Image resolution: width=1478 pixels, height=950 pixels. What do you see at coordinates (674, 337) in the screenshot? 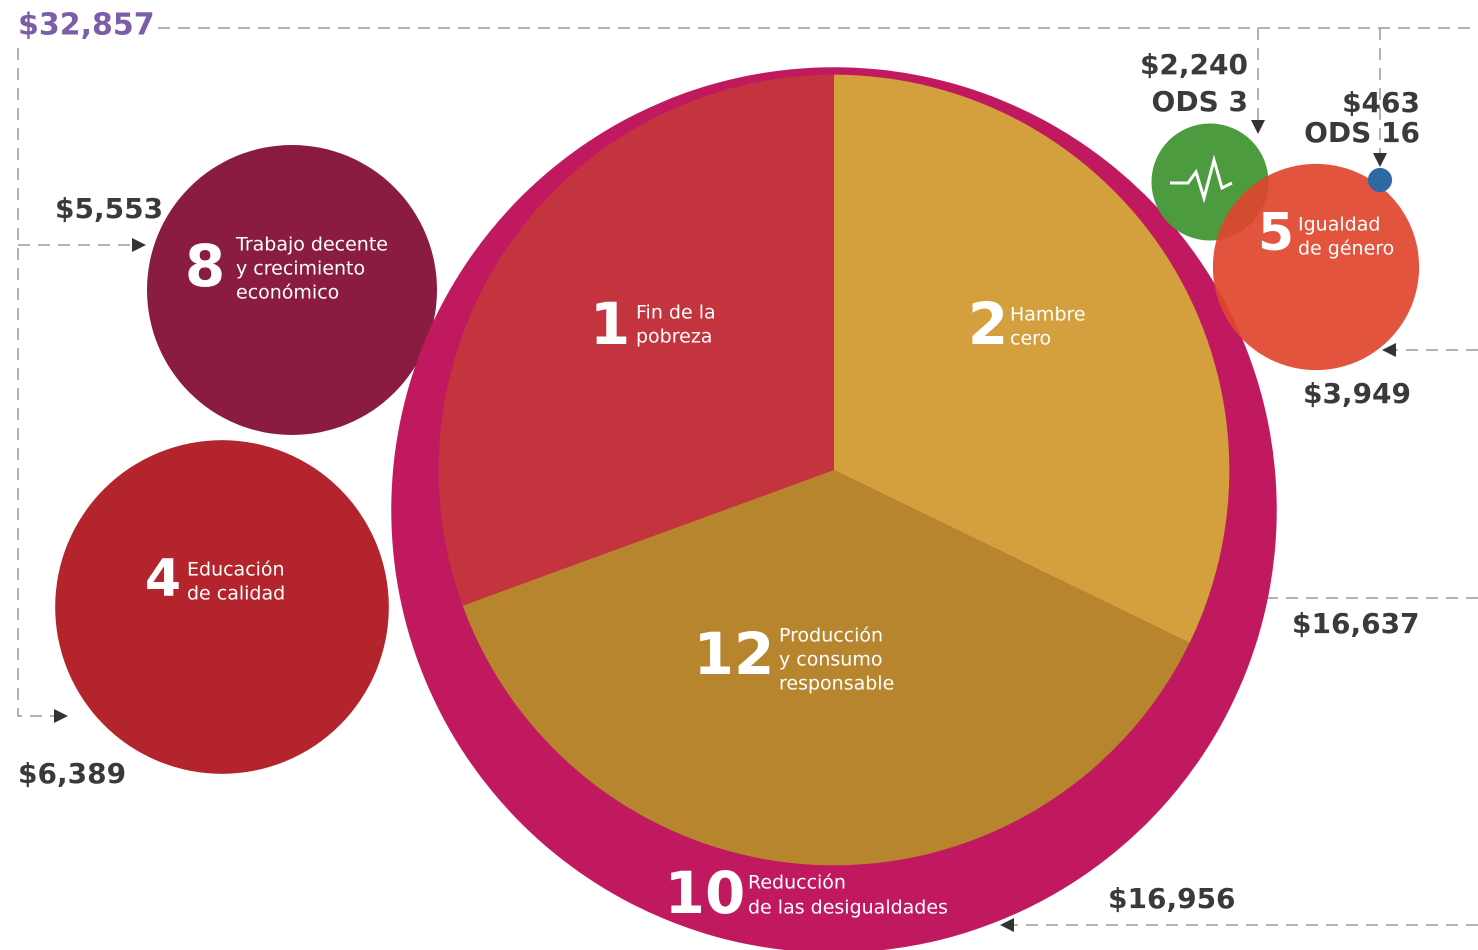
I see `goal-name: pobreza` at bounding box center [674, 337].